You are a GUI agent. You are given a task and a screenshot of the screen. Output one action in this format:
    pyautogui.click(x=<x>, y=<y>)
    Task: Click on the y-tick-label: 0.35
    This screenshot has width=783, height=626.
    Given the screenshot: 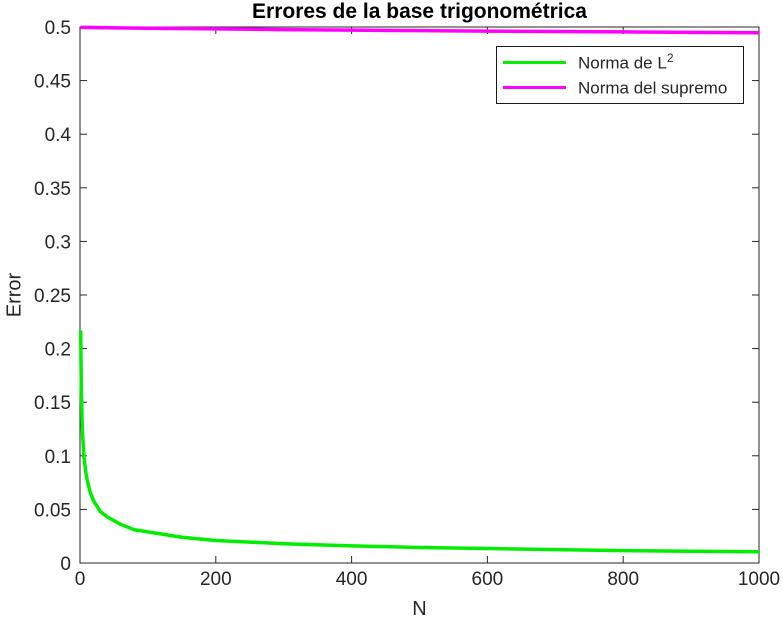 What is the action you would take?
    pyautogui.click(x=52, y=189)
    